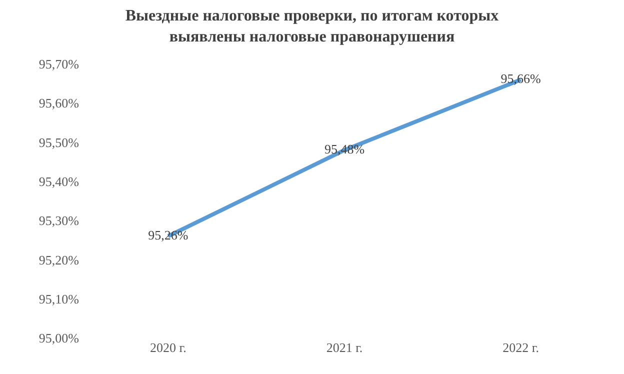 The height and width of the screenshot is (374, 624). What do you see at coordinates (59, 298) in the screenshot?
I see `y-tick-label: 95,10%` at bounding box center [59, 298].